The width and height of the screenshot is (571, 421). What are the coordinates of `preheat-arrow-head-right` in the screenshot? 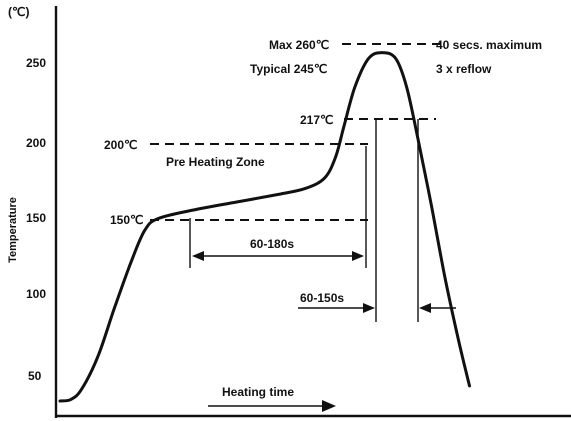 It's located at (358, 256).